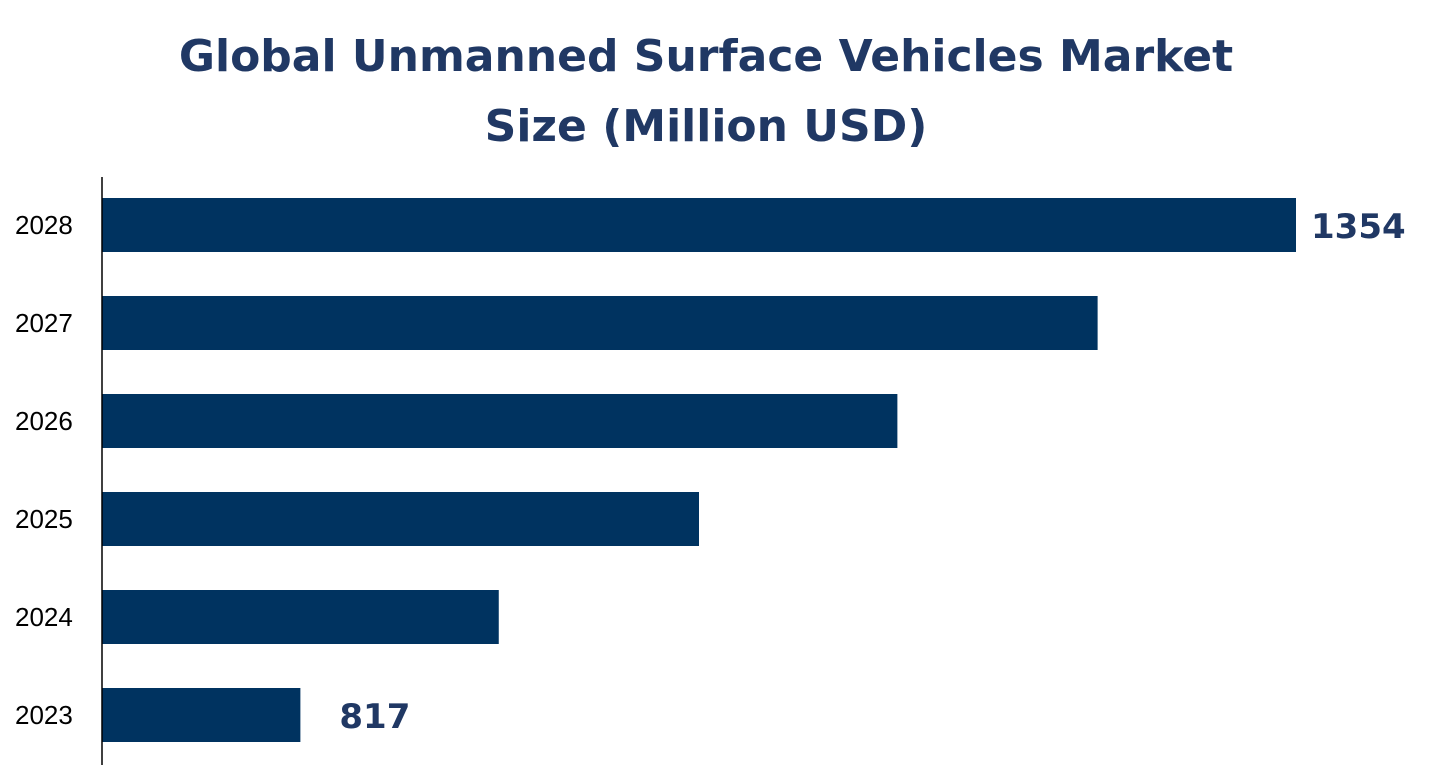 The image size is (1452, 780). I want to click on y-tick-label: 2026, so click(44, 421).